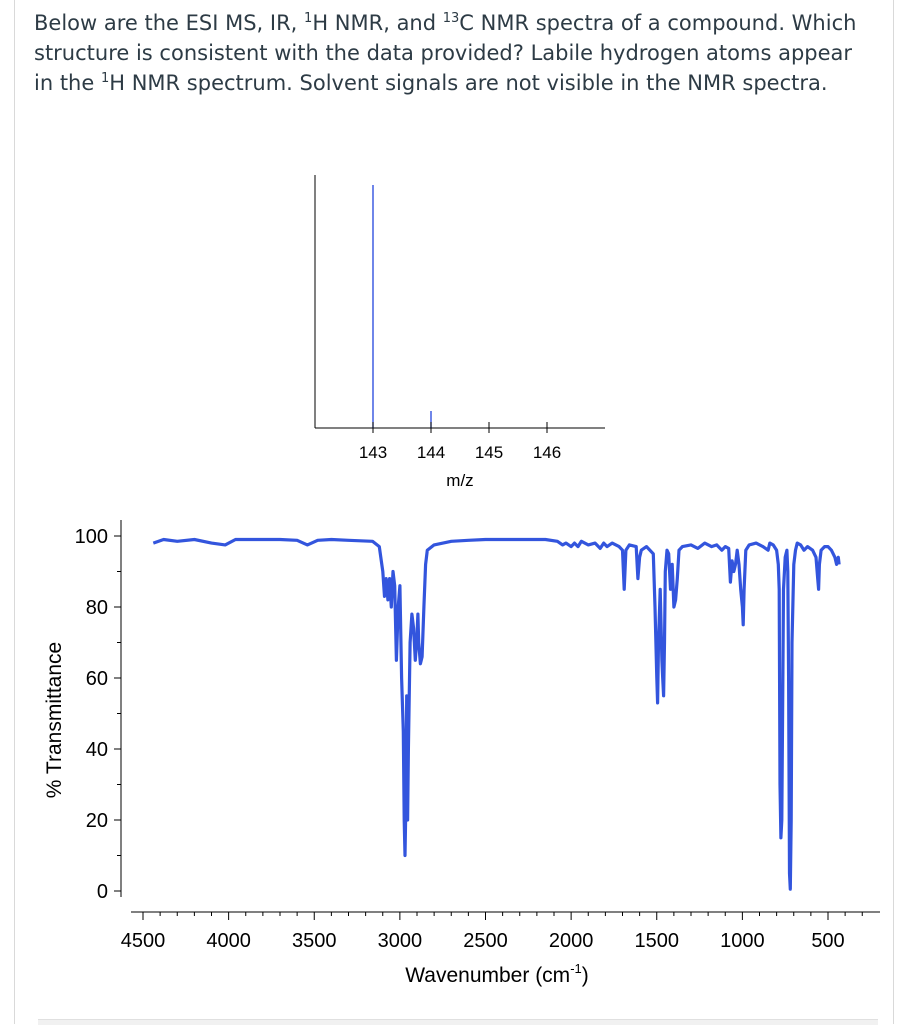 The width and height of the screenshot is (910, 1025). I want to click on ir-xtick-label-3500: 3500, so click(314, 941).